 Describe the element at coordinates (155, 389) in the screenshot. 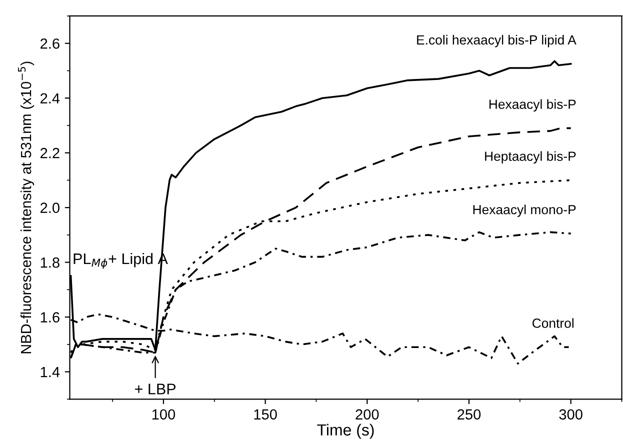

I see `annotation: + LBP` at that location.